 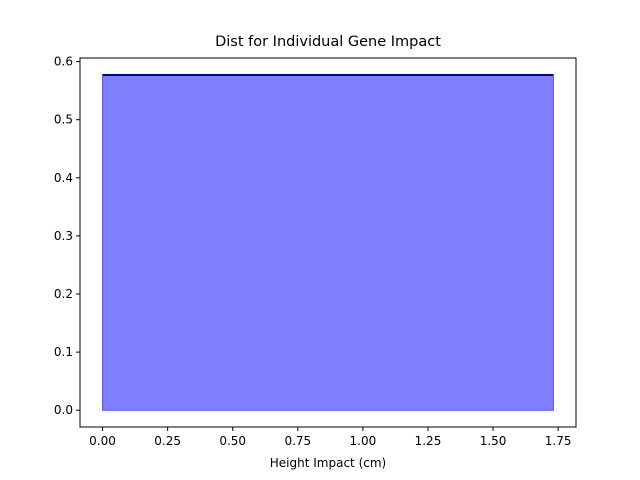 I want to click on y-tick-label: 0.0, so click(x=63, y=410).